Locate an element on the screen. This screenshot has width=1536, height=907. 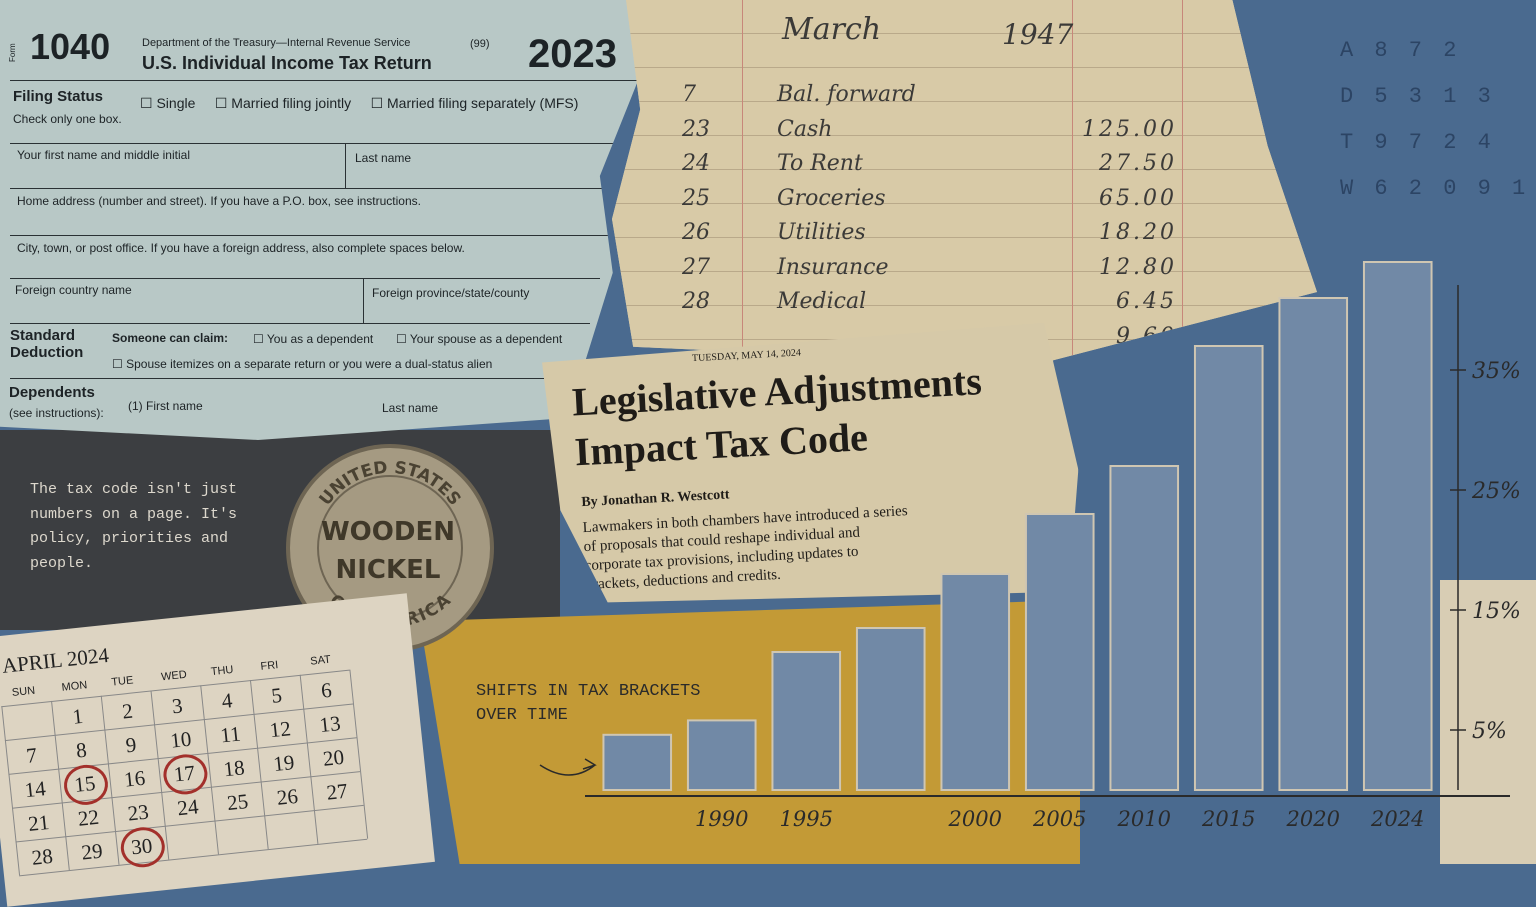
day: 27 is located at coordinates (337, 791).